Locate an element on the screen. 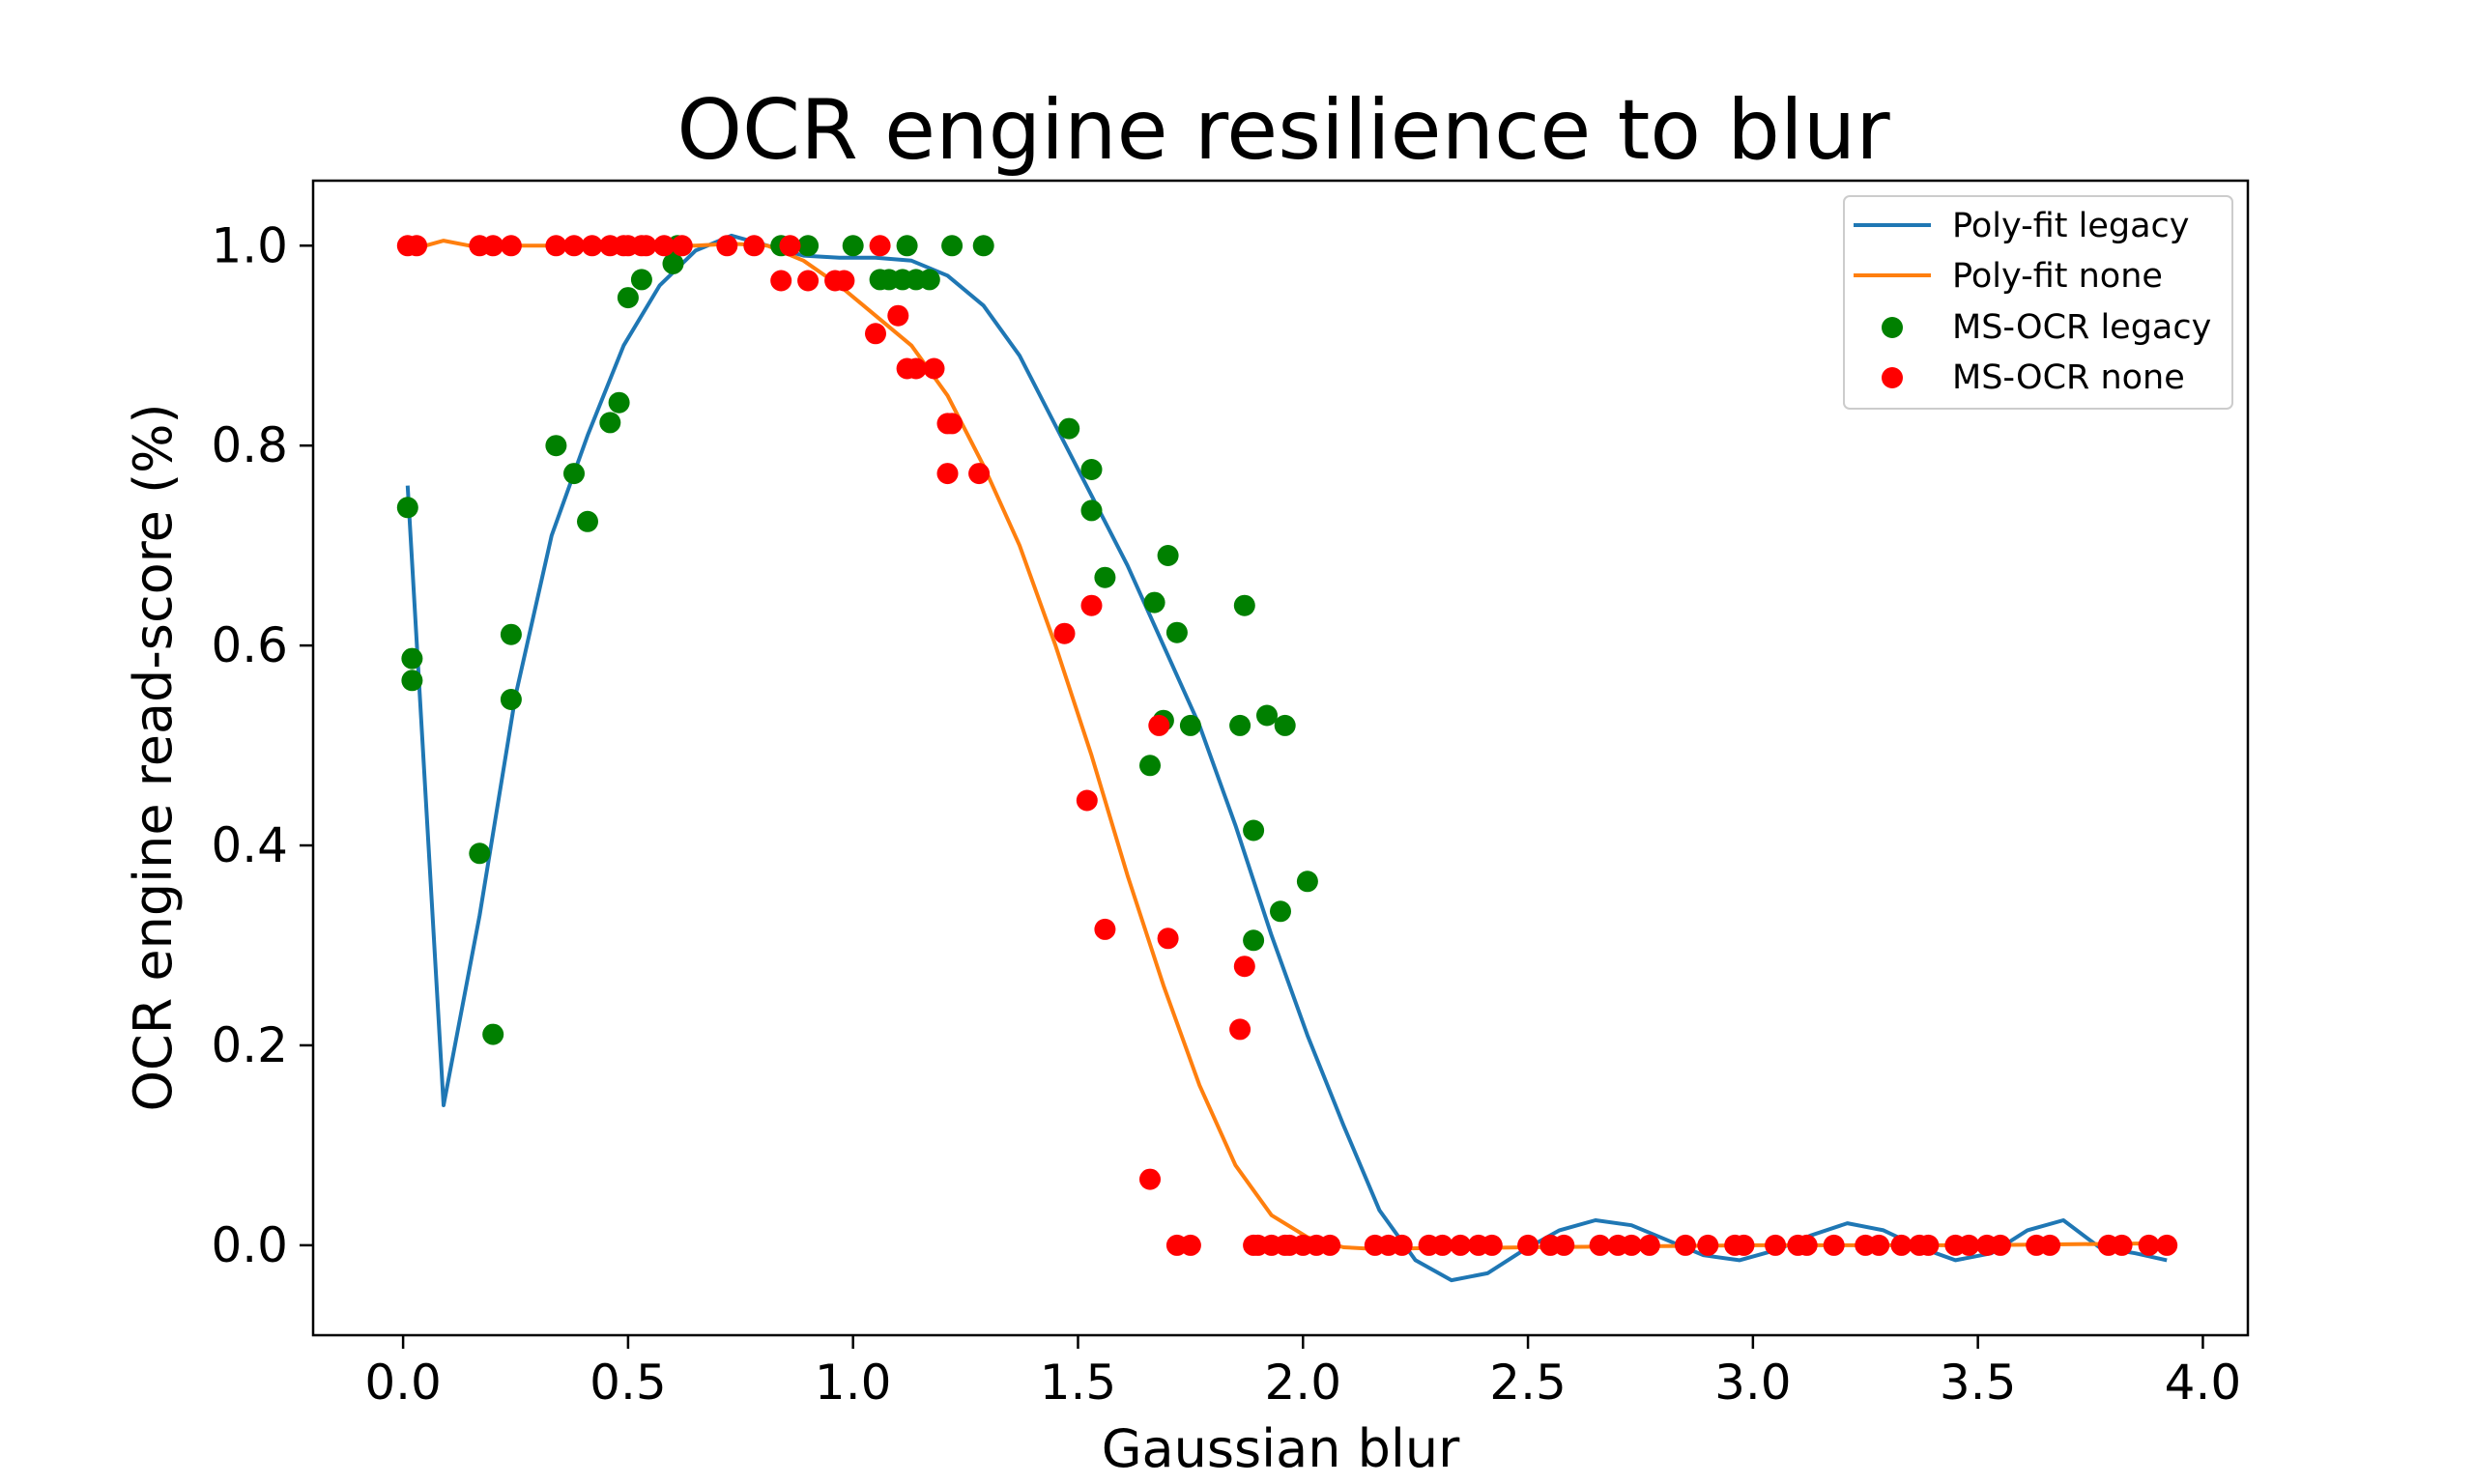 This screenshot has height=1484, width=2474. x-tick-label: 2.0 is located at coordinates (1304, 1383).